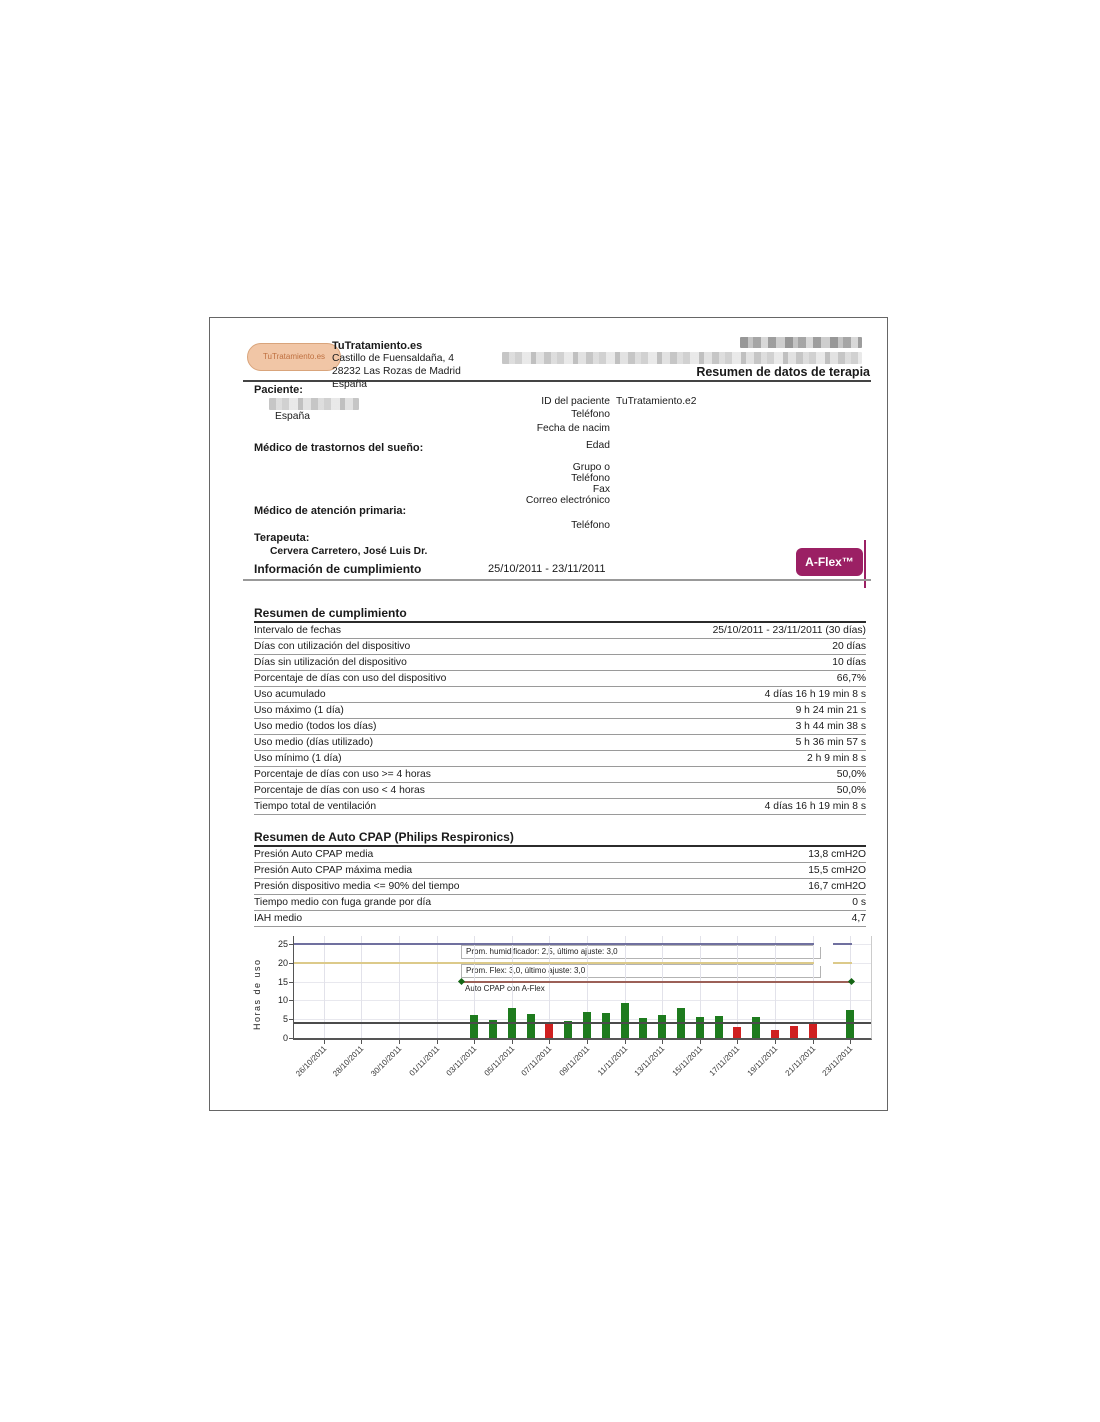 Image resolution: width=1100 pixels, height=1422 pixels. I want to click on row-label: Tiempo total de ventilación, so click(315, 806).